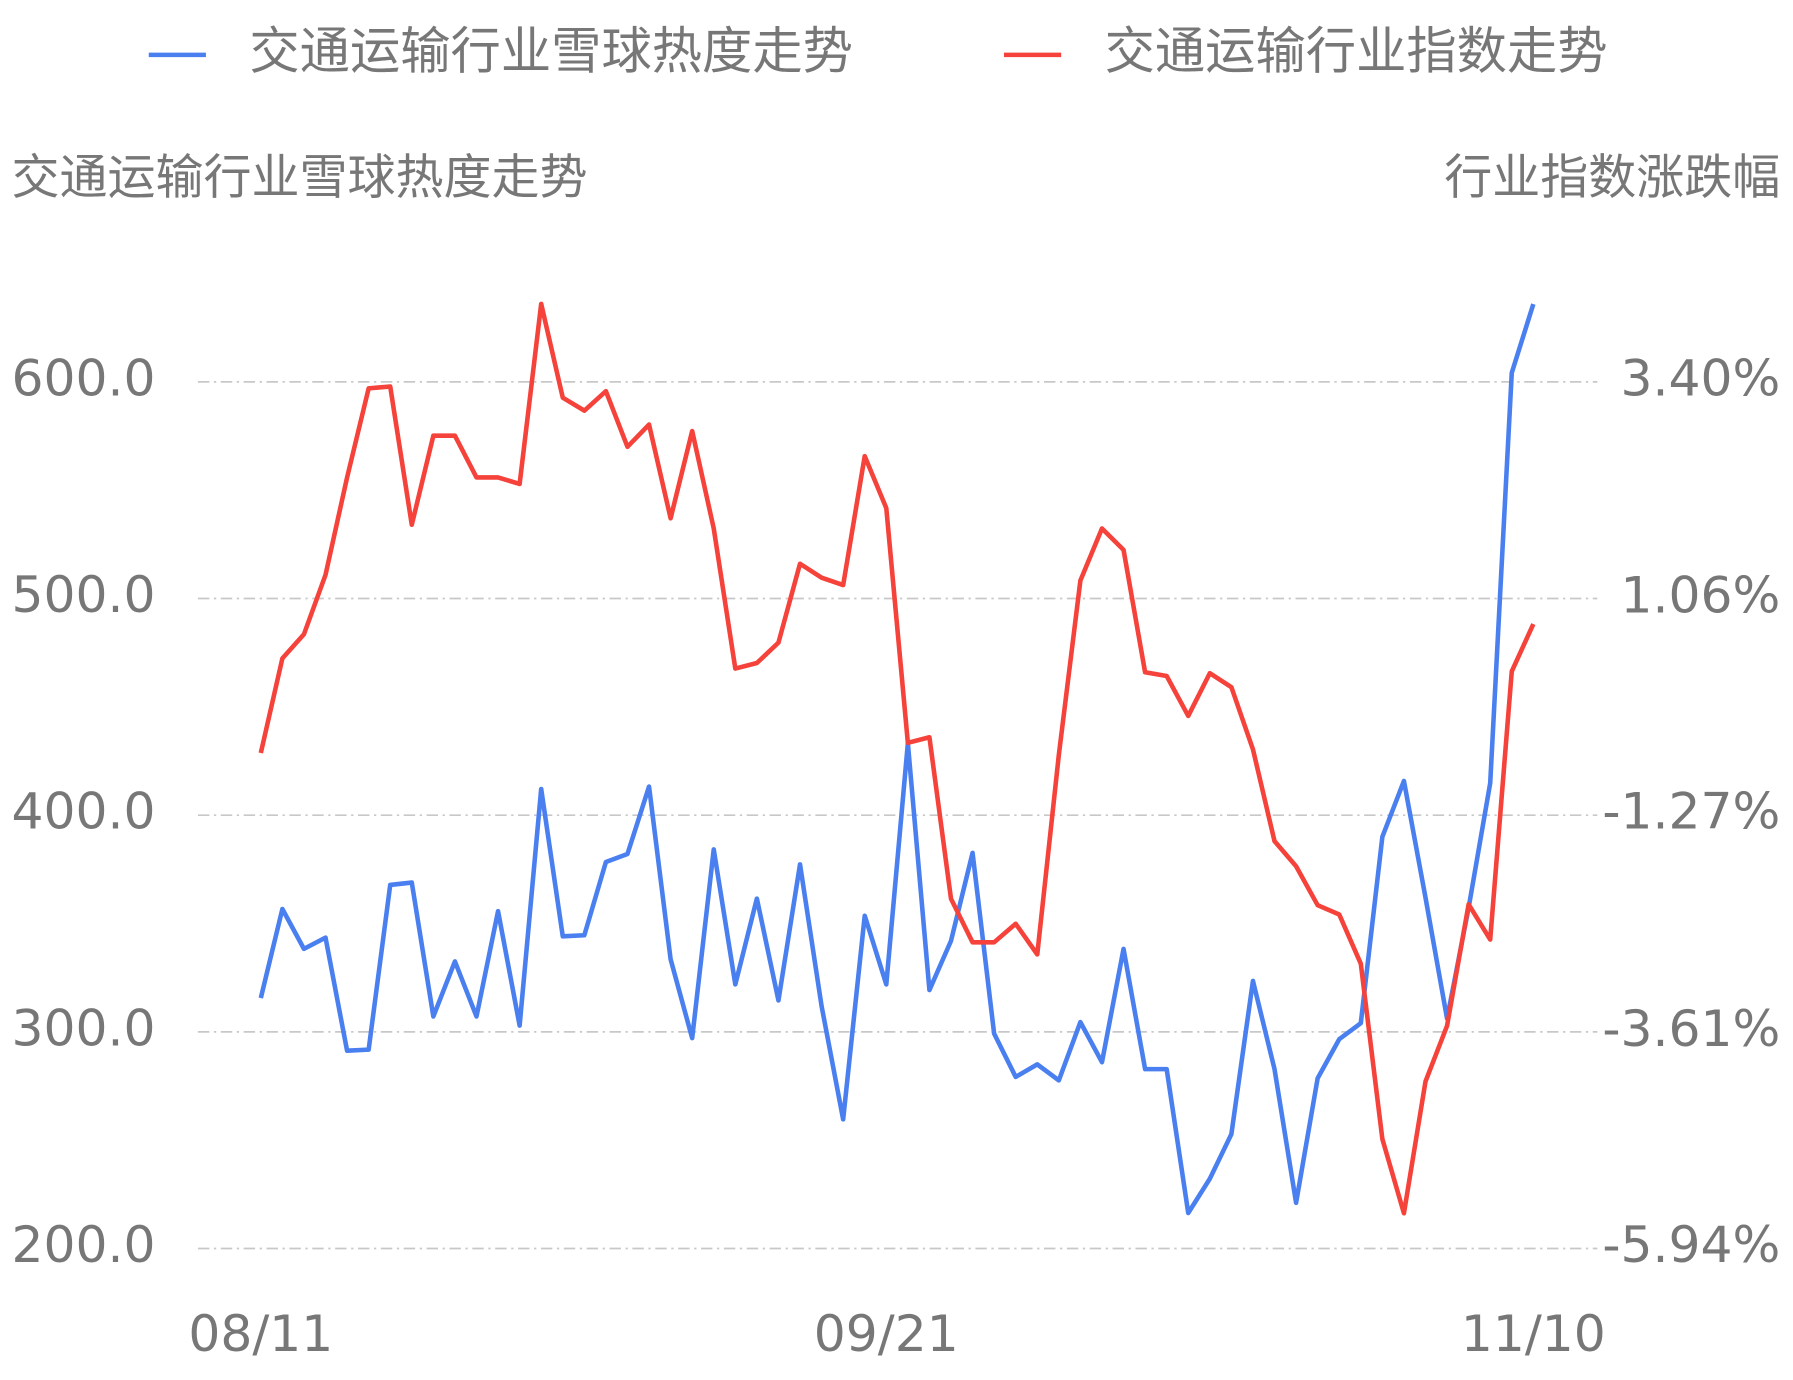 This screenshot has width=1793, height=1380. What do you see at coordinates (1533, 1333) in the screenshot?
I see `x-tick-label: 11/10` at bounding box center [1533, 1333].